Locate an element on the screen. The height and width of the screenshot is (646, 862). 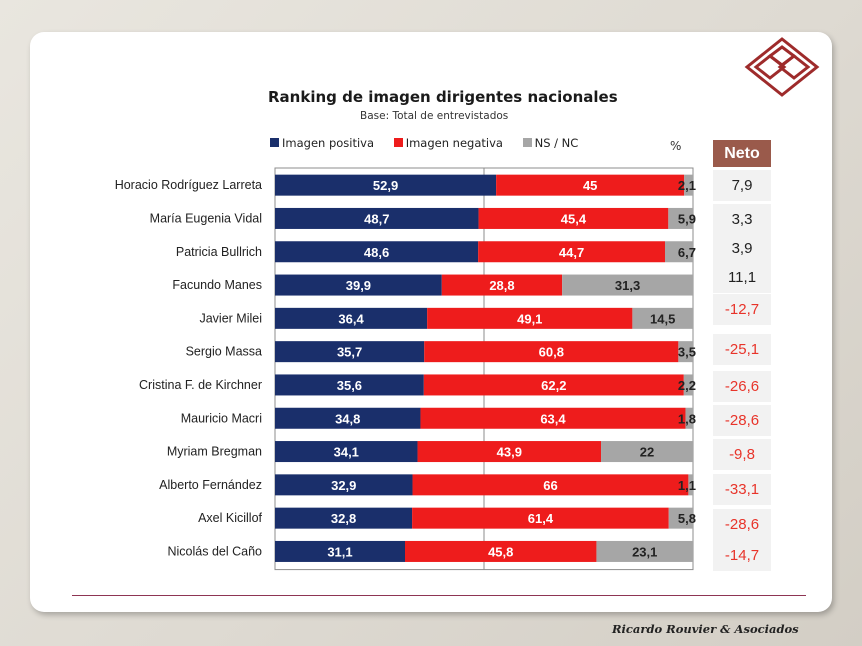
legend-label: Imagen positiva is located at coordinates (328, 143).